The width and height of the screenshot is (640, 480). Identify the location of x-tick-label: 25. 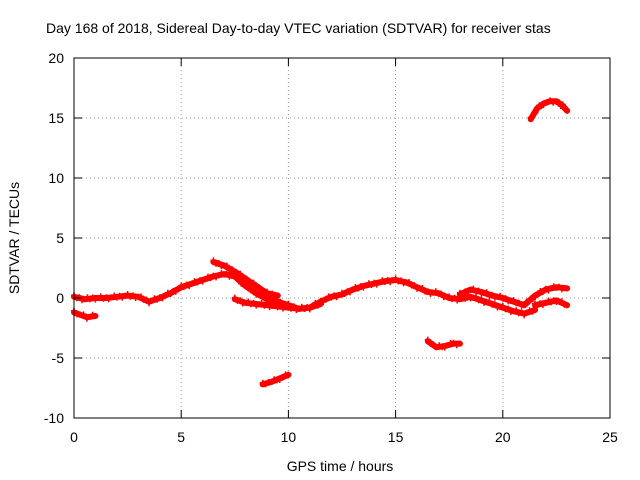
(610, 437).